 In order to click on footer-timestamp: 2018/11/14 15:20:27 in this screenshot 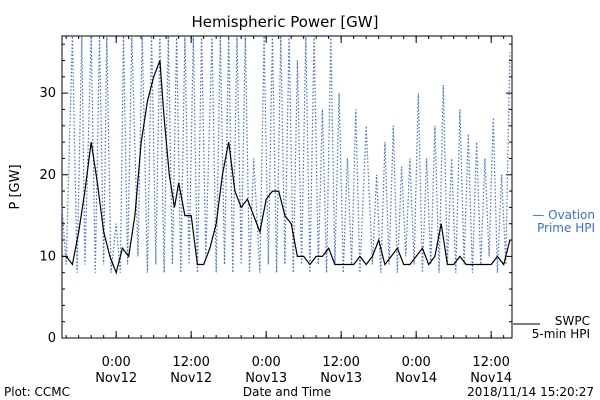, I will do `click(530, 392)`.